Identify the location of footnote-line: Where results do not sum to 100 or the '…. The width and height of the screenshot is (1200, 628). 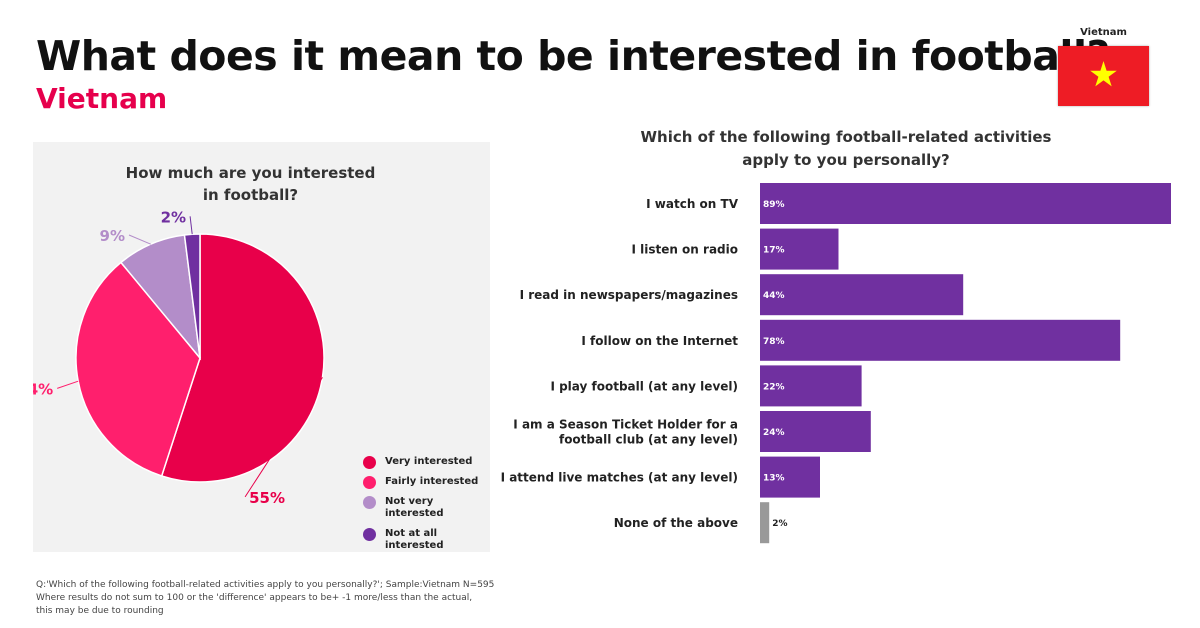
(254, 598).